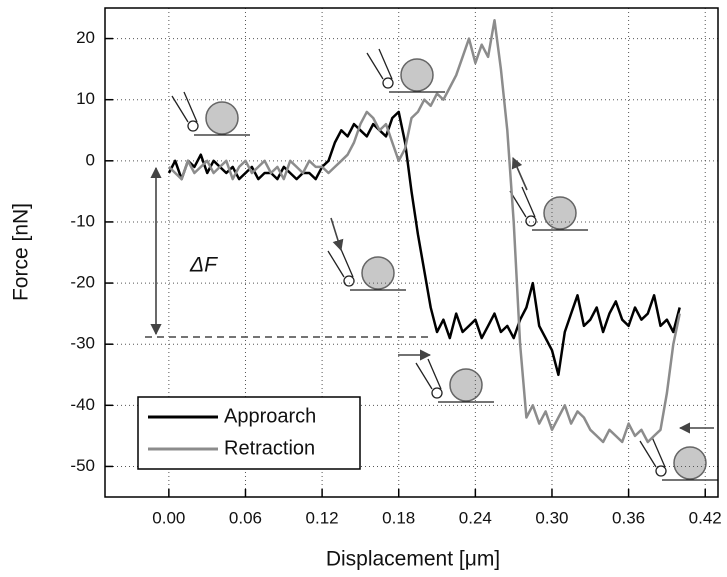  Describe the element at coordinates (82, 465) in the screenshot. I see `y-tick-label: -50` at that location.